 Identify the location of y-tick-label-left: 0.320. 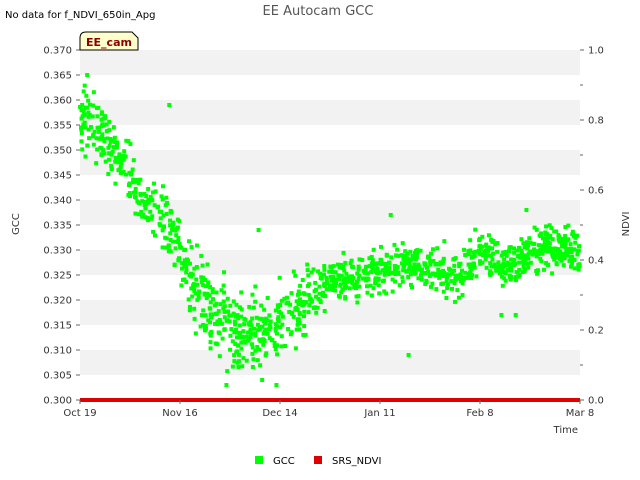
(57, 301).